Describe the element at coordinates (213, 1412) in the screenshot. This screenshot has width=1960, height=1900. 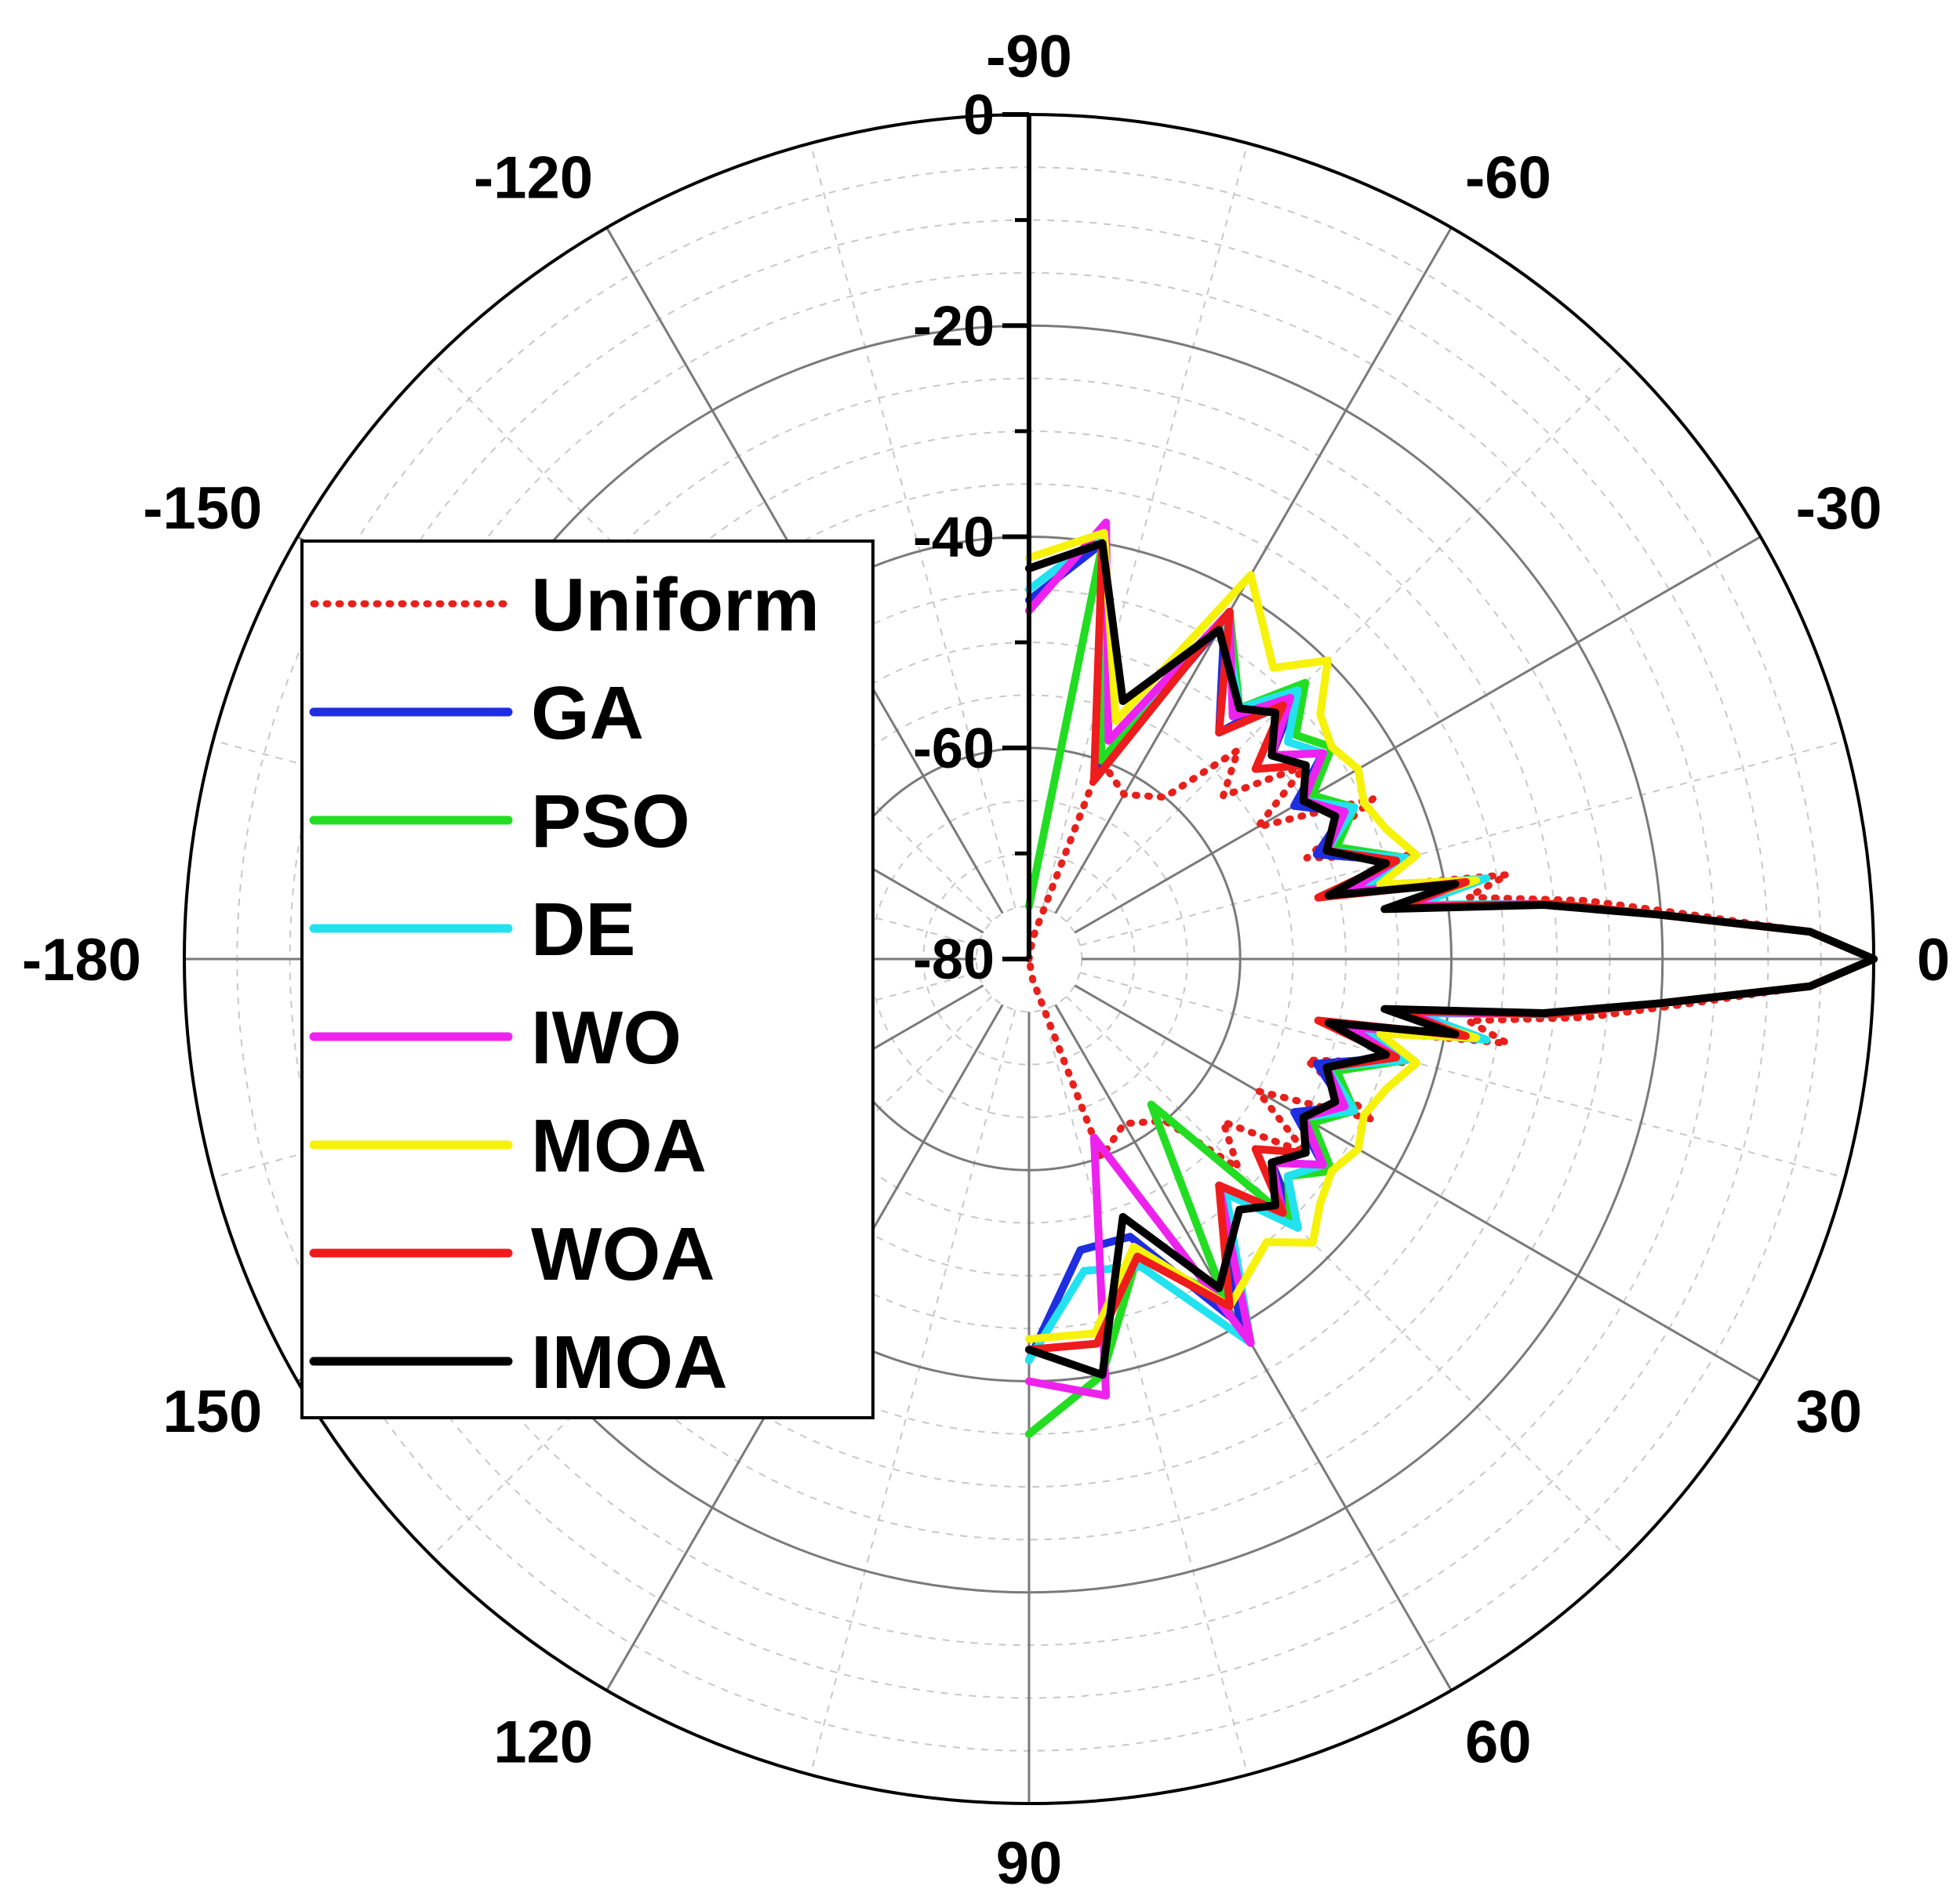
I see `angular-tick-label: 150` at that location.